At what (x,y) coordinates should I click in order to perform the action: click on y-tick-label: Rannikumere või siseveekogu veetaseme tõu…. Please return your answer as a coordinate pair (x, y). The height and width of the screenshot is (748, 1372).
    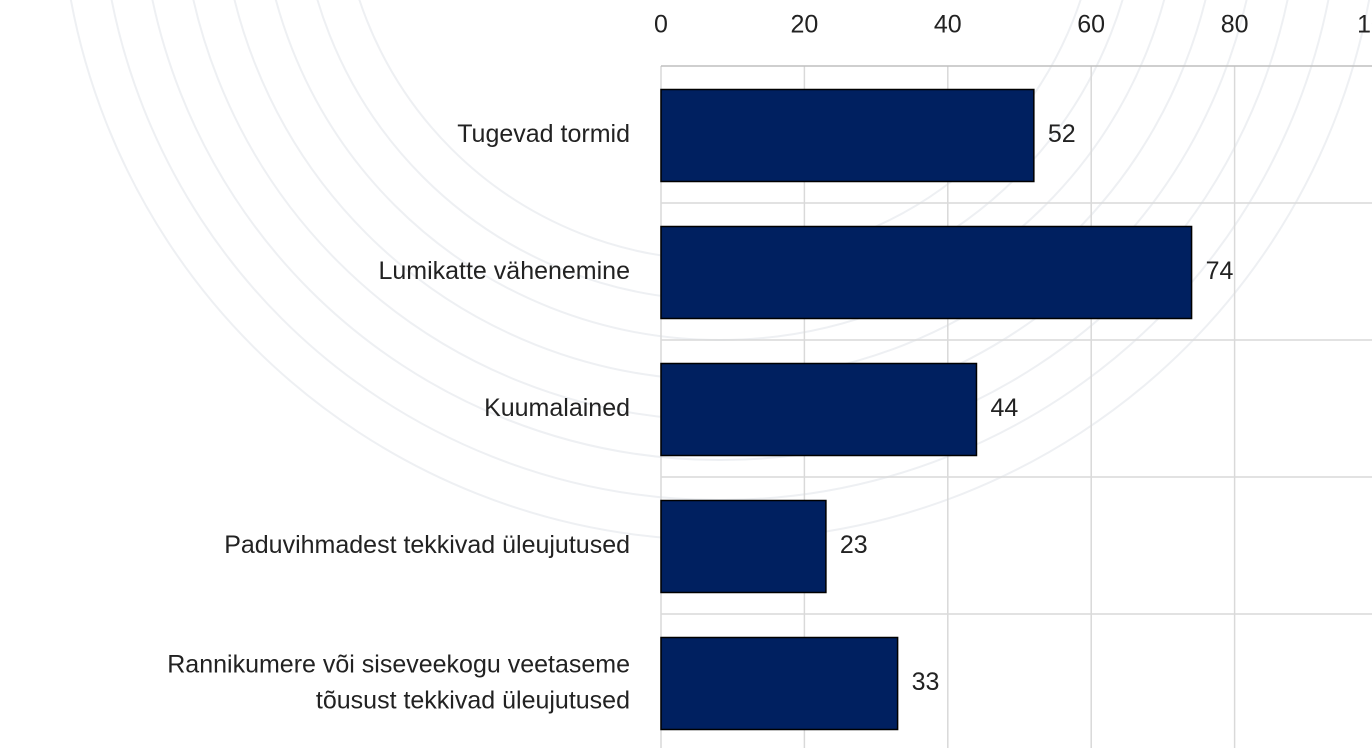
    Looking at the image, I should click on (398, 682).